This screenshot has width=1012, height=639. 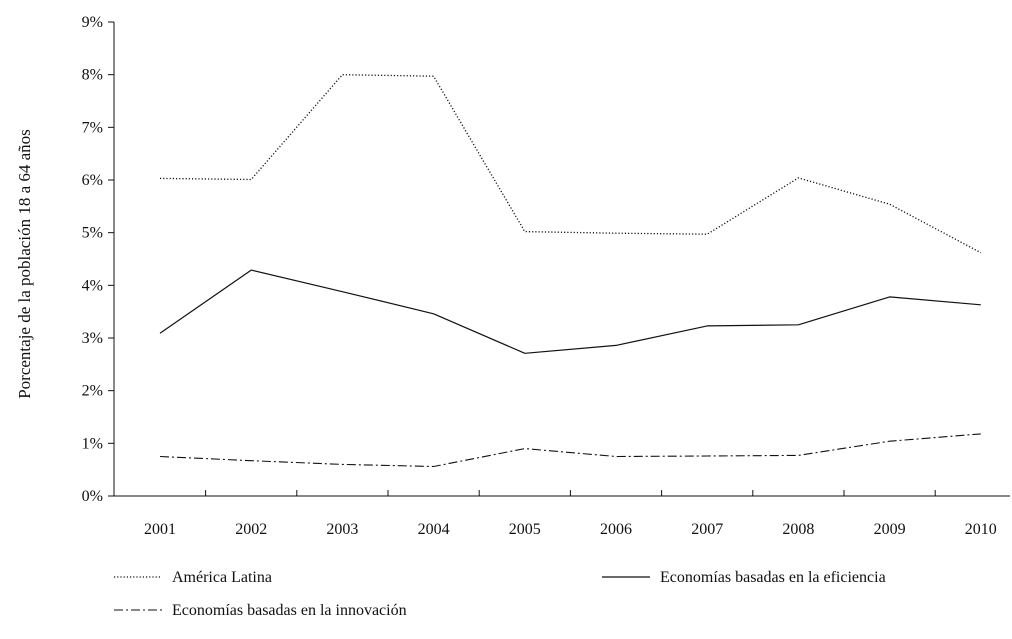 I want to click on x-tick-label: 2001, so click(x=160, y=529).